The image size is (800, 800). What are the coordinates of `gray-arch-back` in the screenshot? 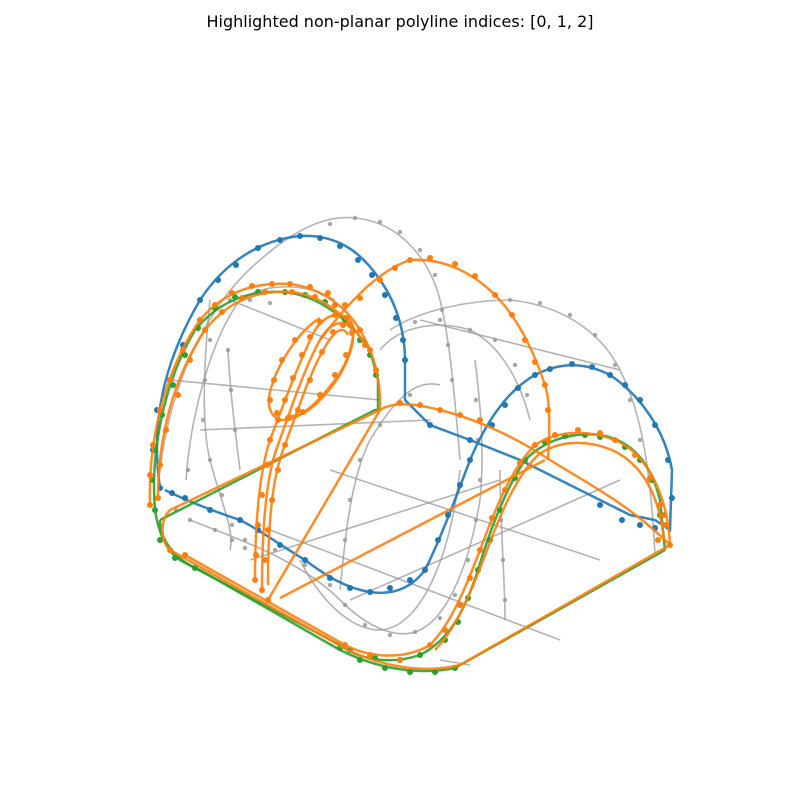 It's located at (309, 353).